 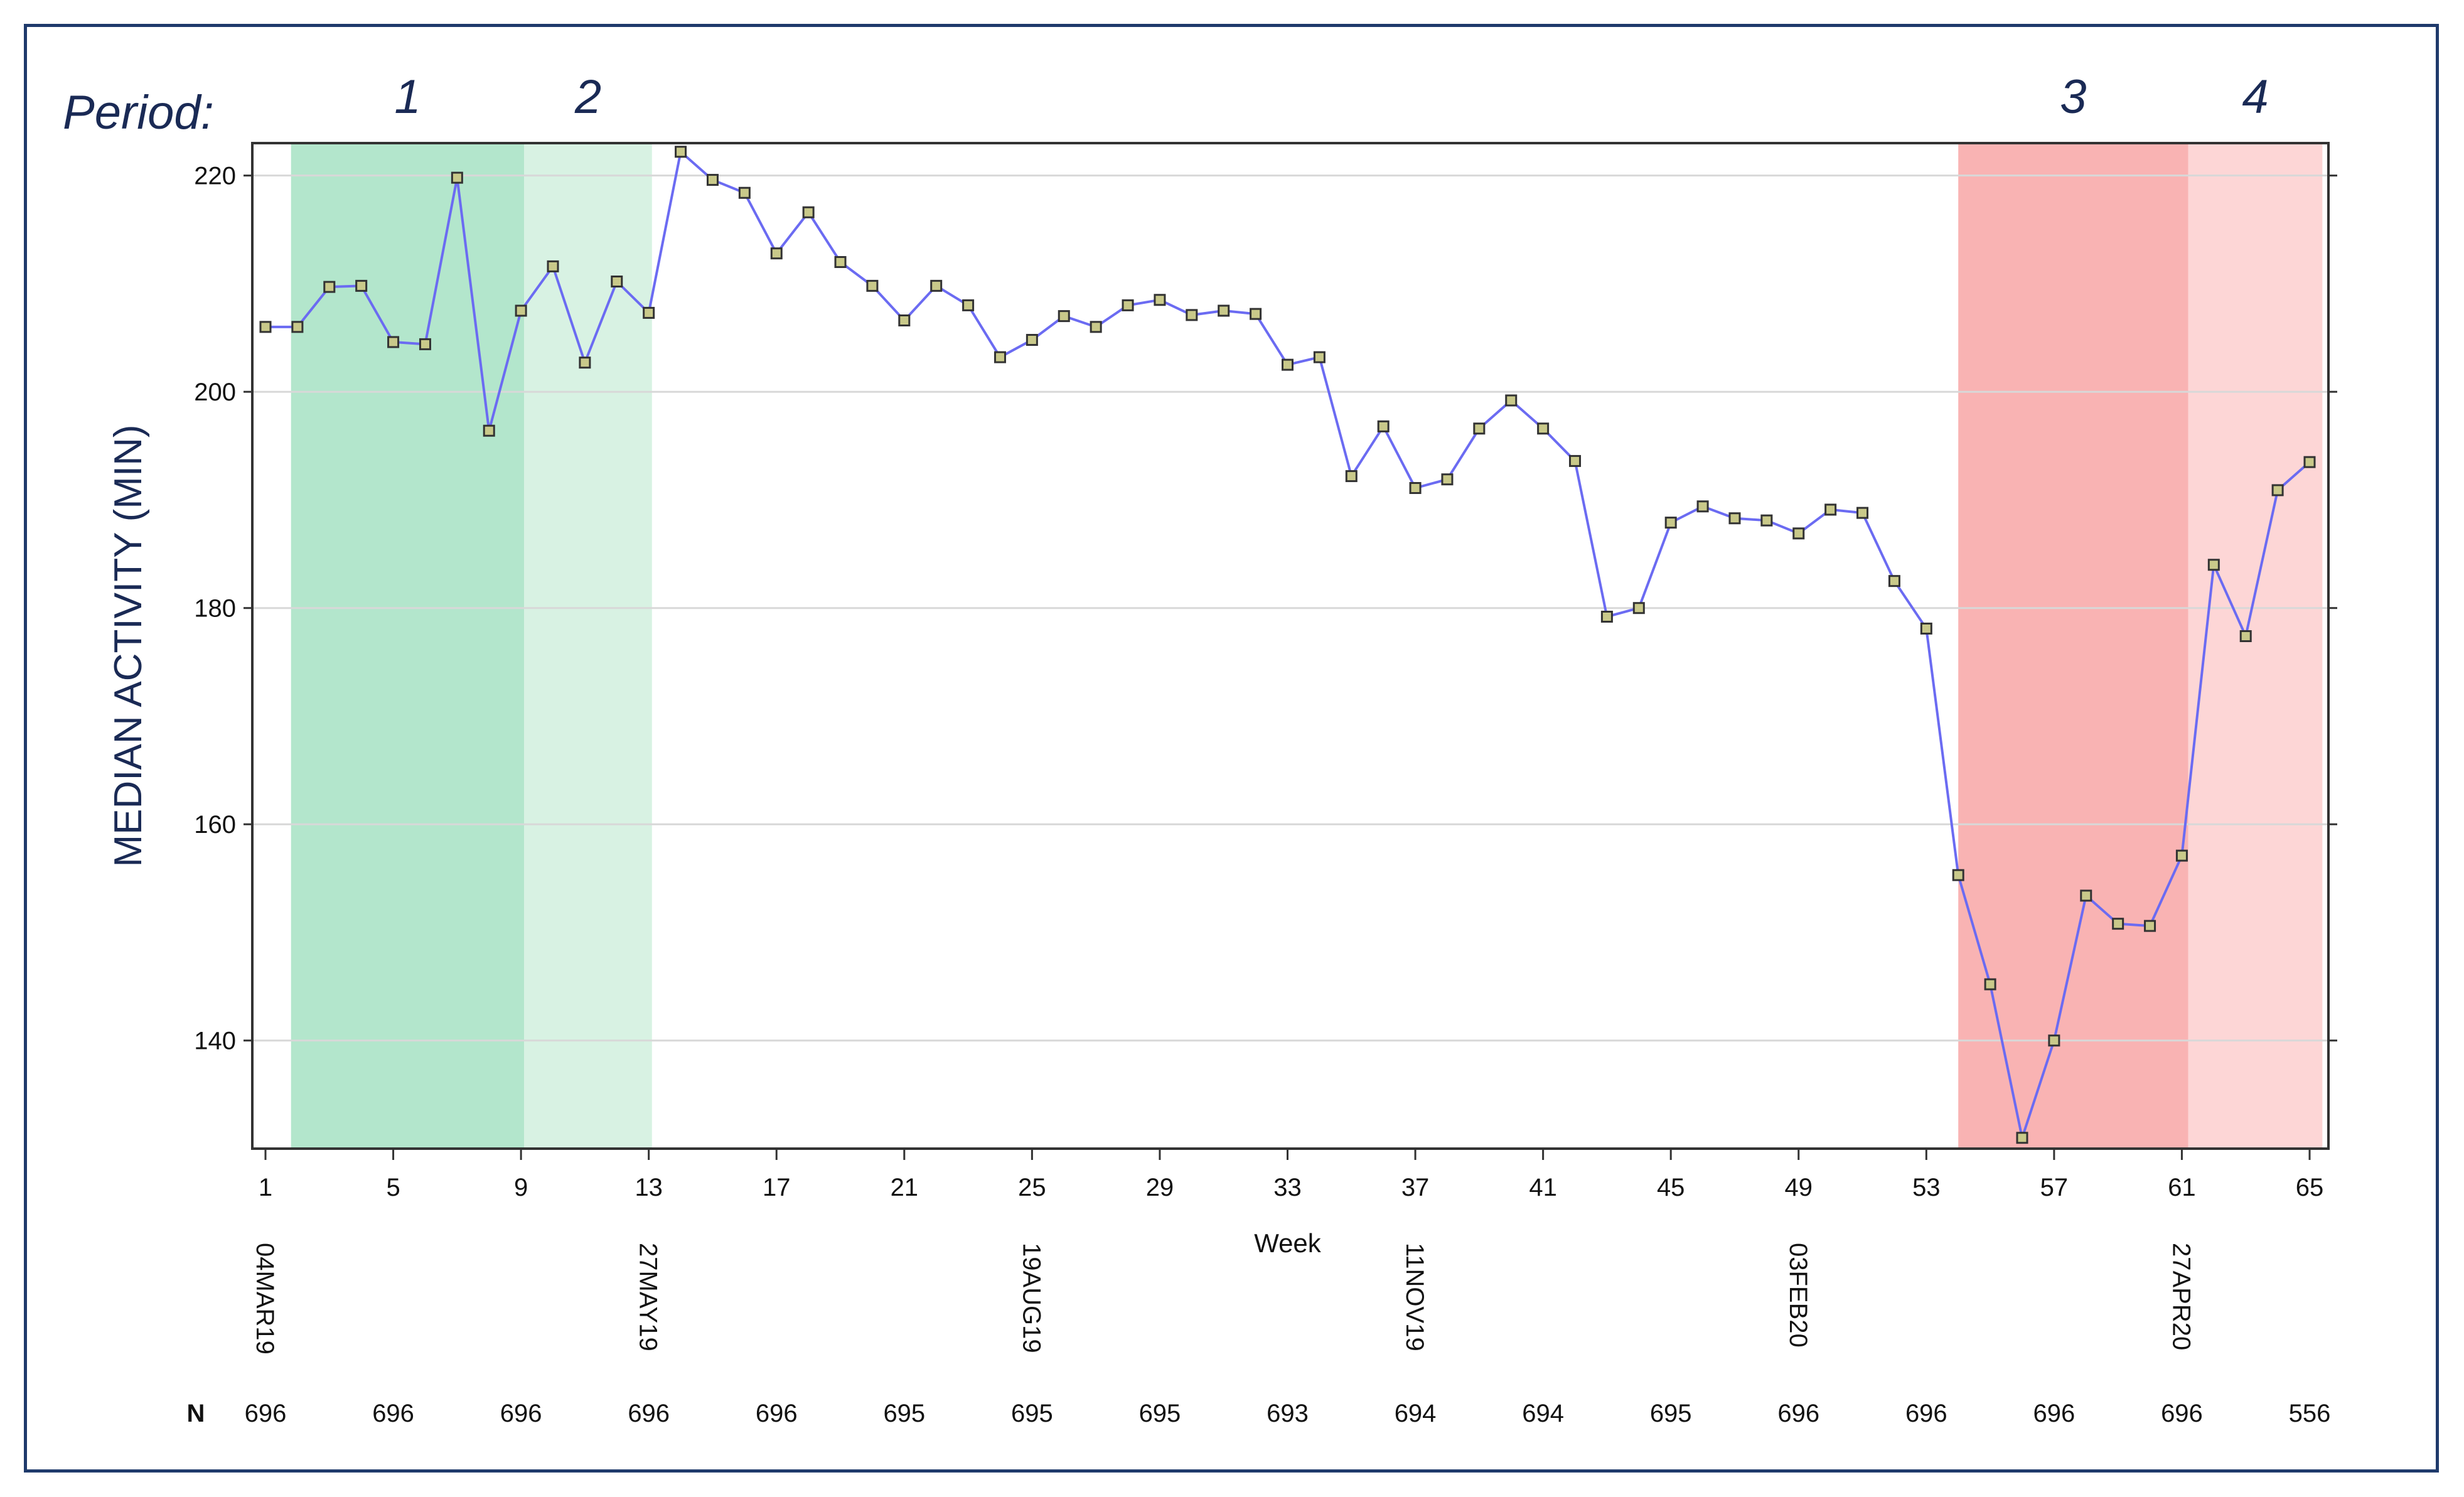 What do you see at coordinates (1414, 1297) in the screenshot?
I see `date-label: 11NOV19` at bounding box center [1414, 1297].